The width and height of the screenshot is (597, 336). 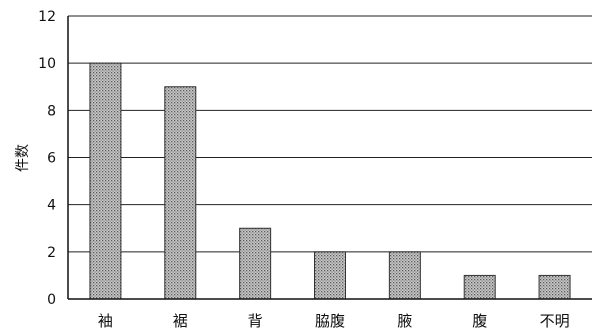 I want to click on x-tick-label: 裾, so click(x=180, y=321).